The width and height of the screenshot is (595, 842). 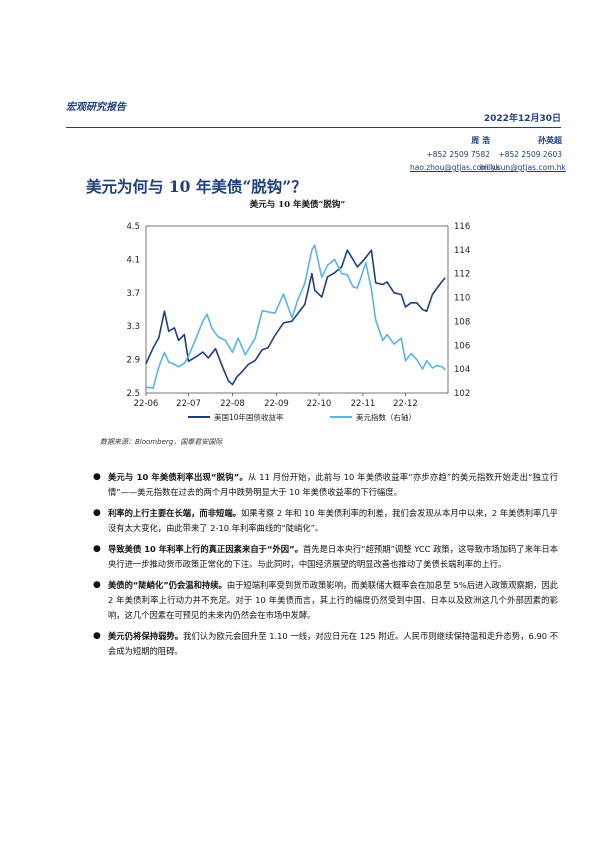 What do you see at coordinates (523, 167) in the screenshot?
I see `author-2-email: billy.sun@gtjas.com.hk` at bounding box center [523, 167].